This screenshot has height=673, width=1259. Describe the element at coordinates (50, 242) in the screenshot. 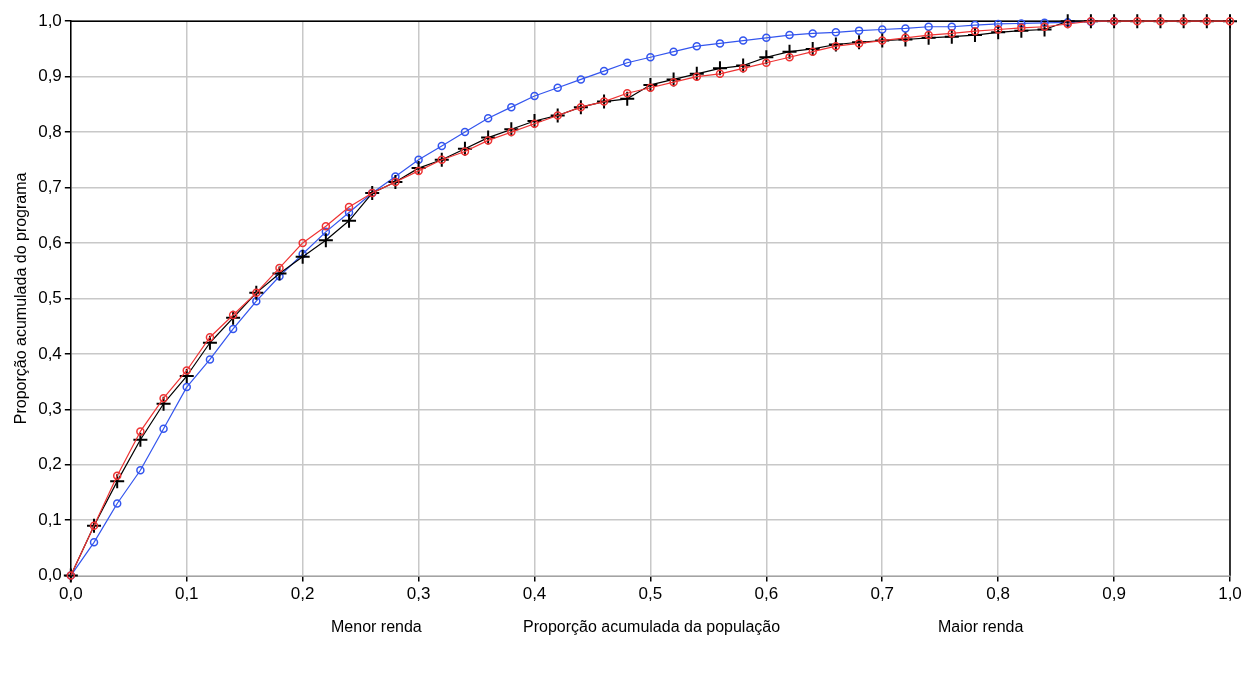

I see `y-tick-label: 0,6` at that location.